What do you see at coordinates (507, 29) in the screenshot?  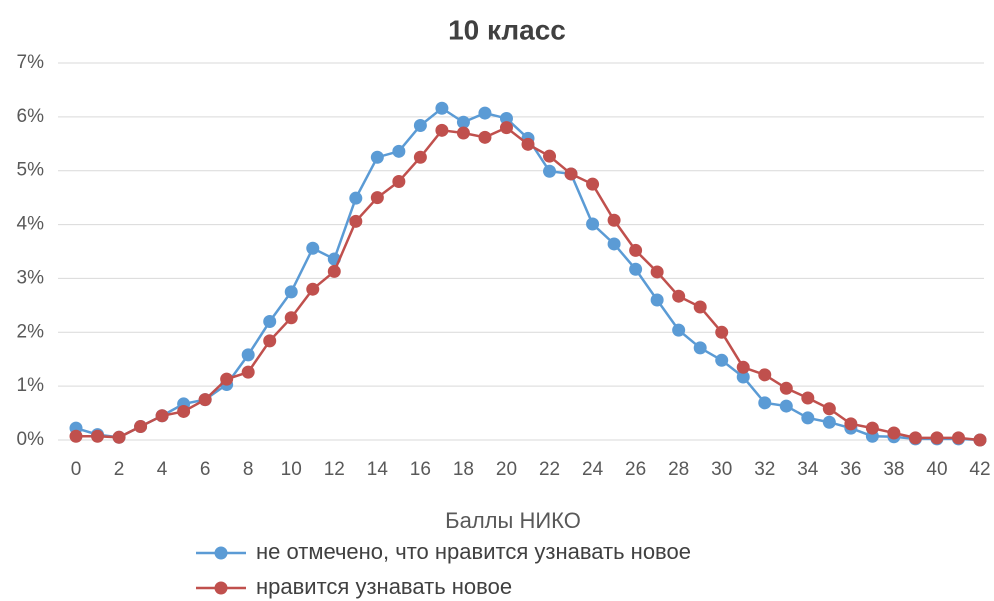 I see `chart-title: 10 класс` at bounding box center [507, 29].